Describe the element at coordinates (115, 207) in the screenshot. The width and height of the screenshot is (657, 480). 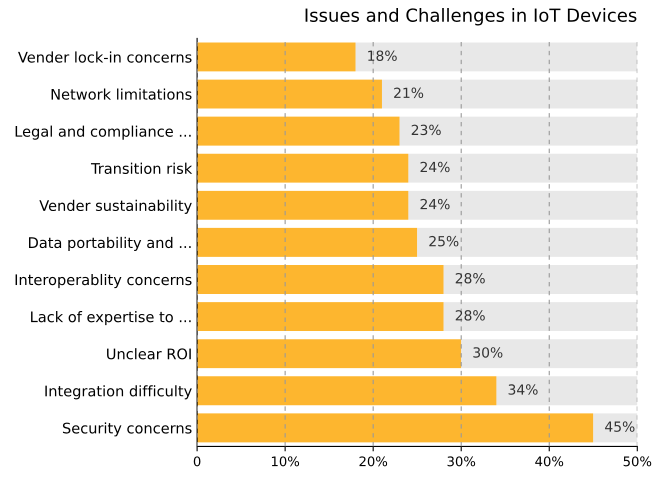
I see `y-tick-label: Vender sustainability` at that location.